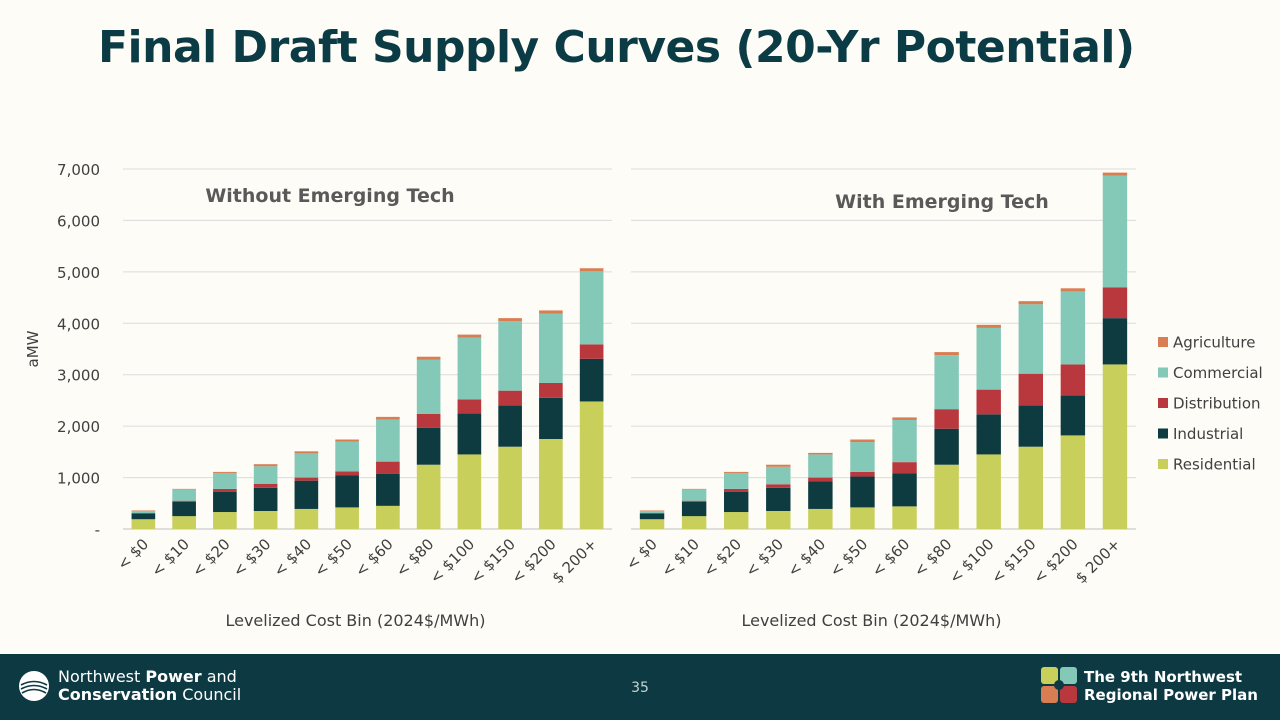  I want to click on legend-label: Agriculture, so click(1214, 343).